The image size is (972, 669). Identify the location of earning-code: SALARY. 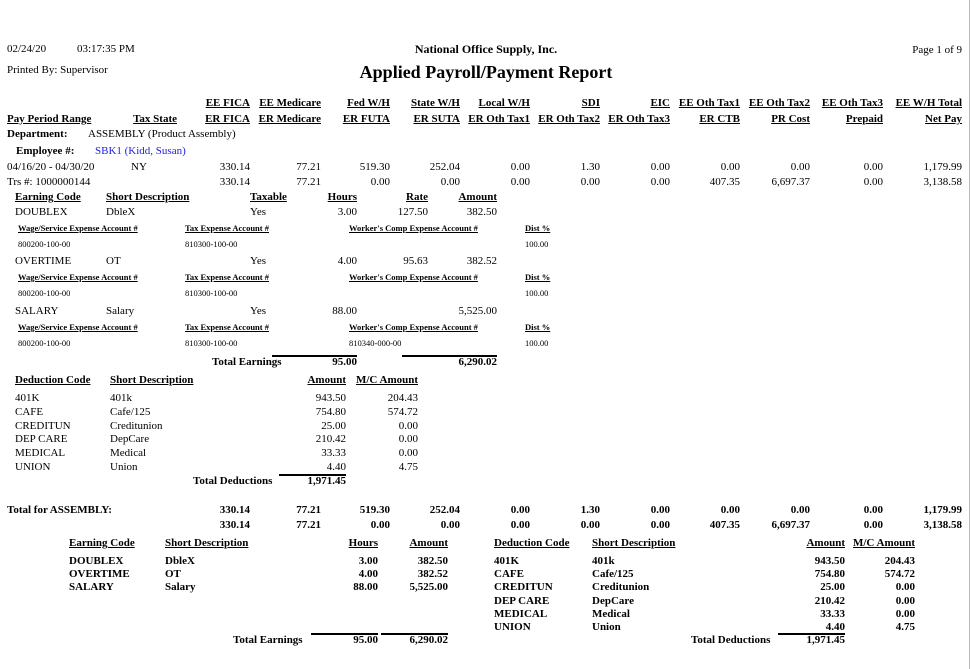
(37, 311).